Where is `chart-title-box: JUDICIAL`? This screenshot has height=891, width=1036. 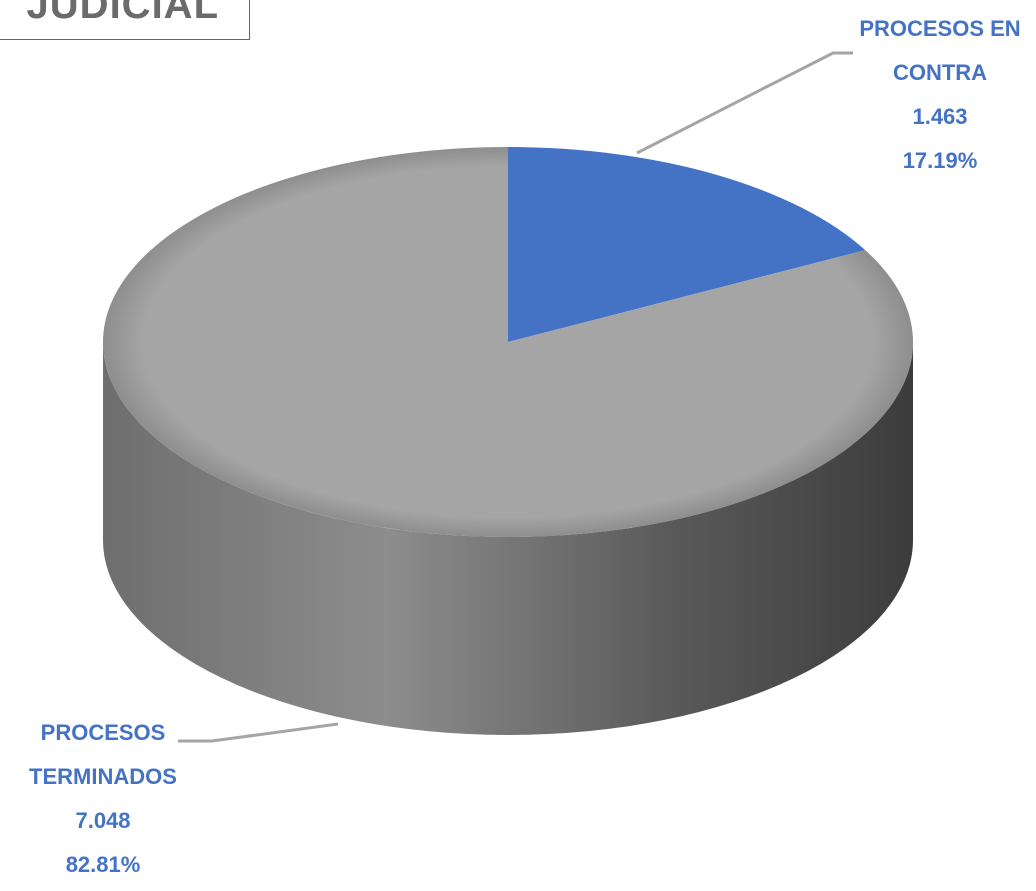 chart-title-box: JUDICIAL is located at coordinates (125, 20).